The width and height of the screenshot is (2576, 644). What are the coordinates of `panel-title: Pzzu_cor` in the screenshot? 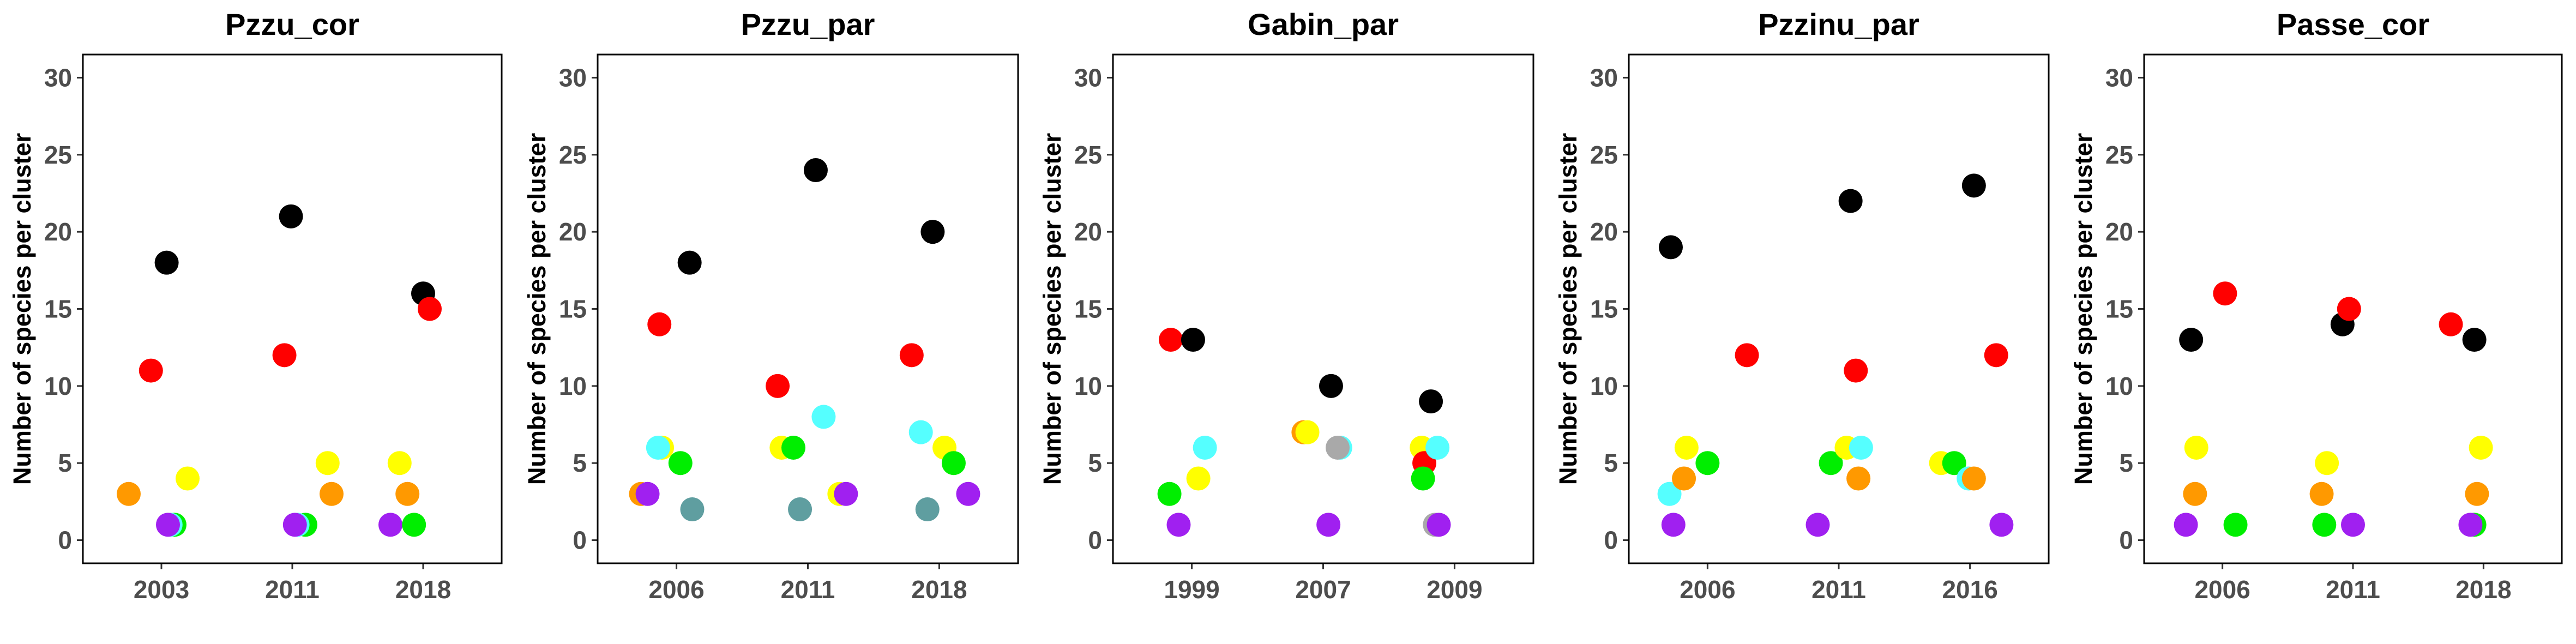 It's located at (292, 24).